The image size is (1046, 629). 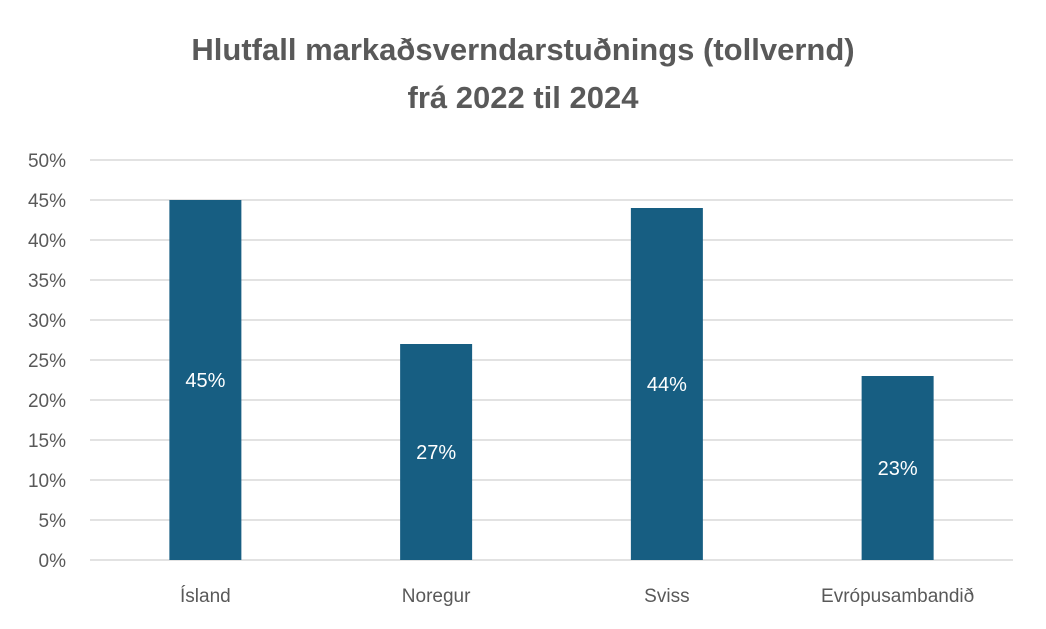 I want to click on y-tick-label: 20%, so click(x=47, y=401).